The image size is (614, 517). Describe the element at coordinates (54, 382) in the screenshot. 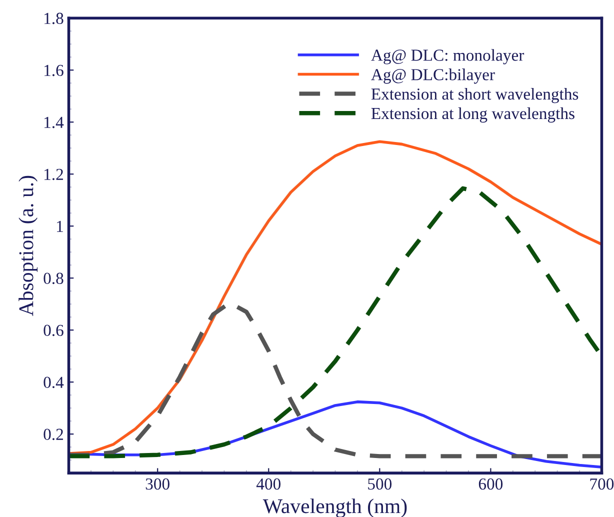

I see `y-tick-label: 0.4` at that location.